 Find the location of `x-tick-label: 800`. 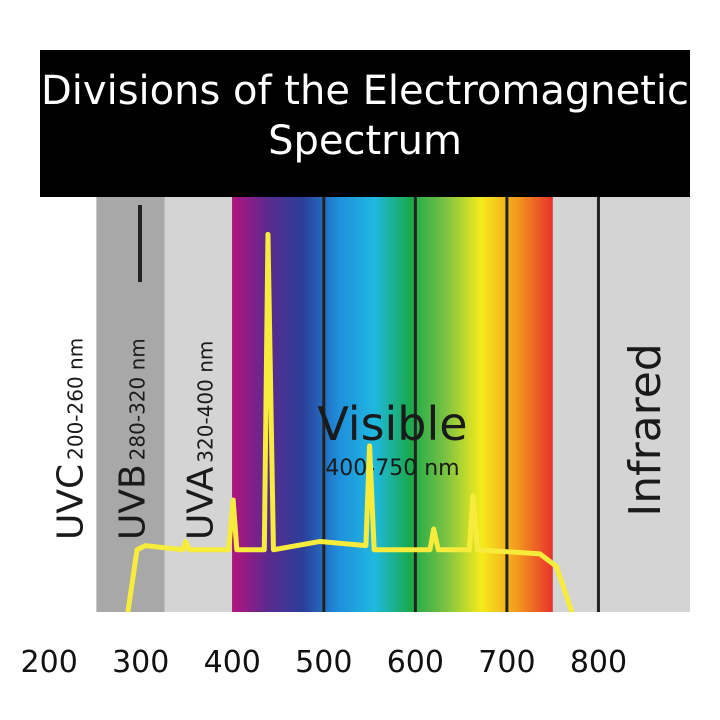

x-tick-label: 800 is located at coordinates (598, 662).